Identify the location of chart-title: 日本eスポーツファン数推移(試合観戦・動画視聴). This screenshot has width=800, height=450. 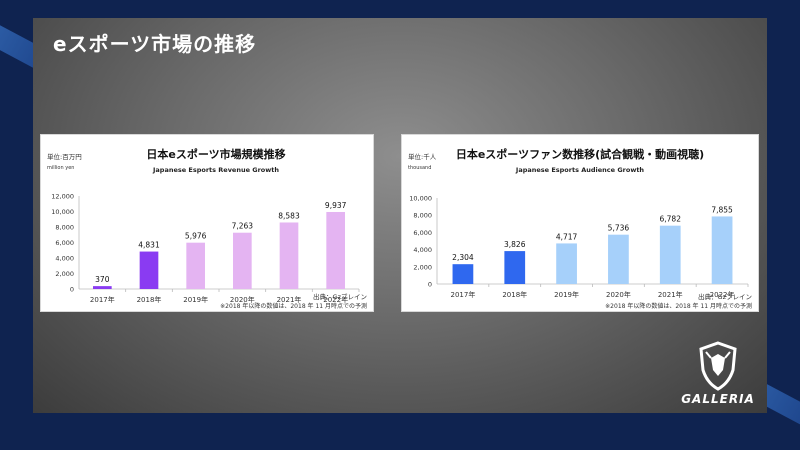
(580, 154).